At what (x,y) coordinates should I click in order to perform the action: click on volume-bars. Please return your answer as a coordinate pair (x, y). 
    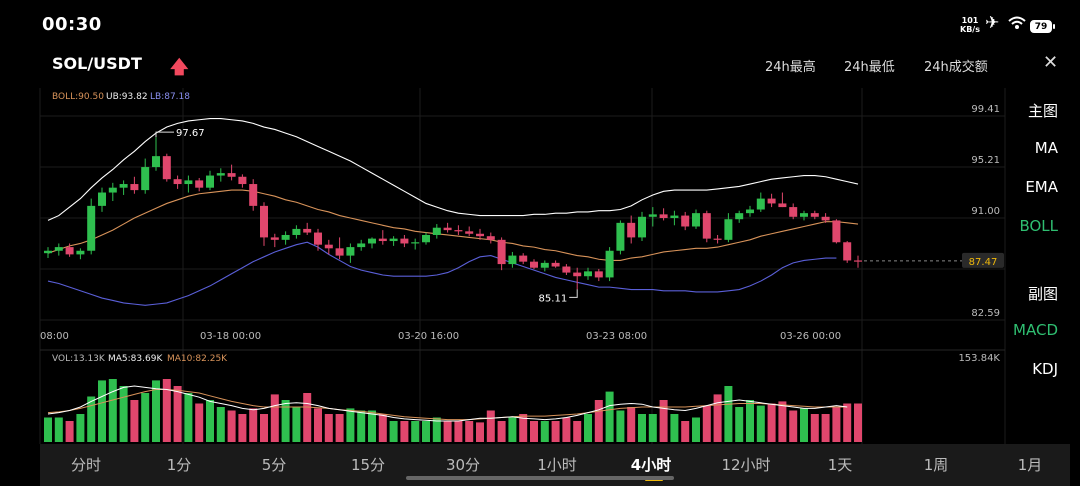
    Looking at the image, I should click on (453, 410).